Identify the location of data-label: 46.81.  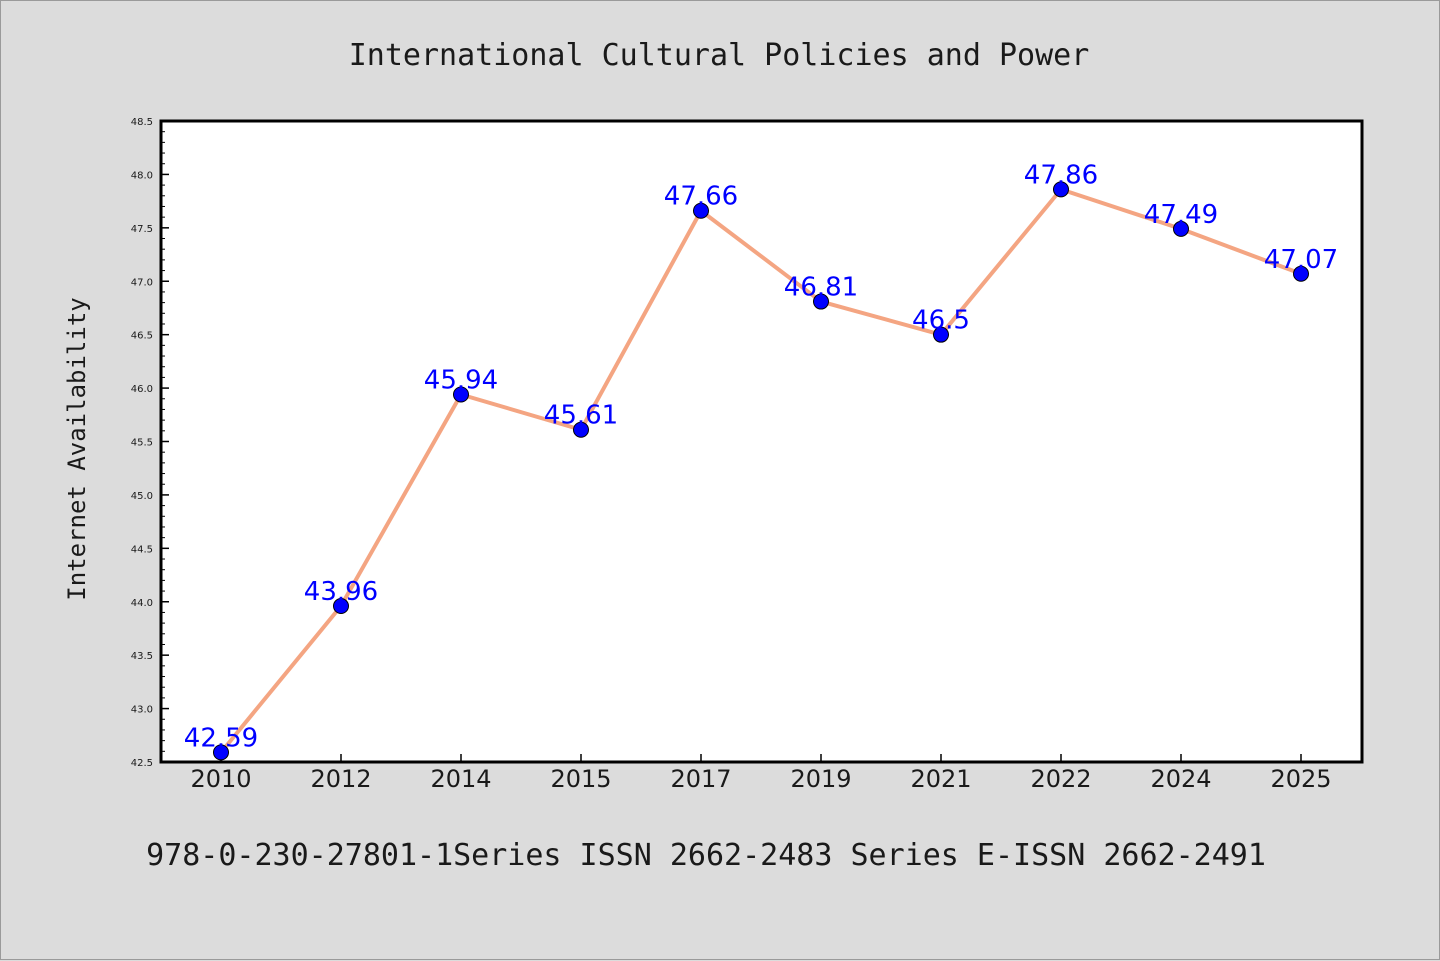
(821, 288).